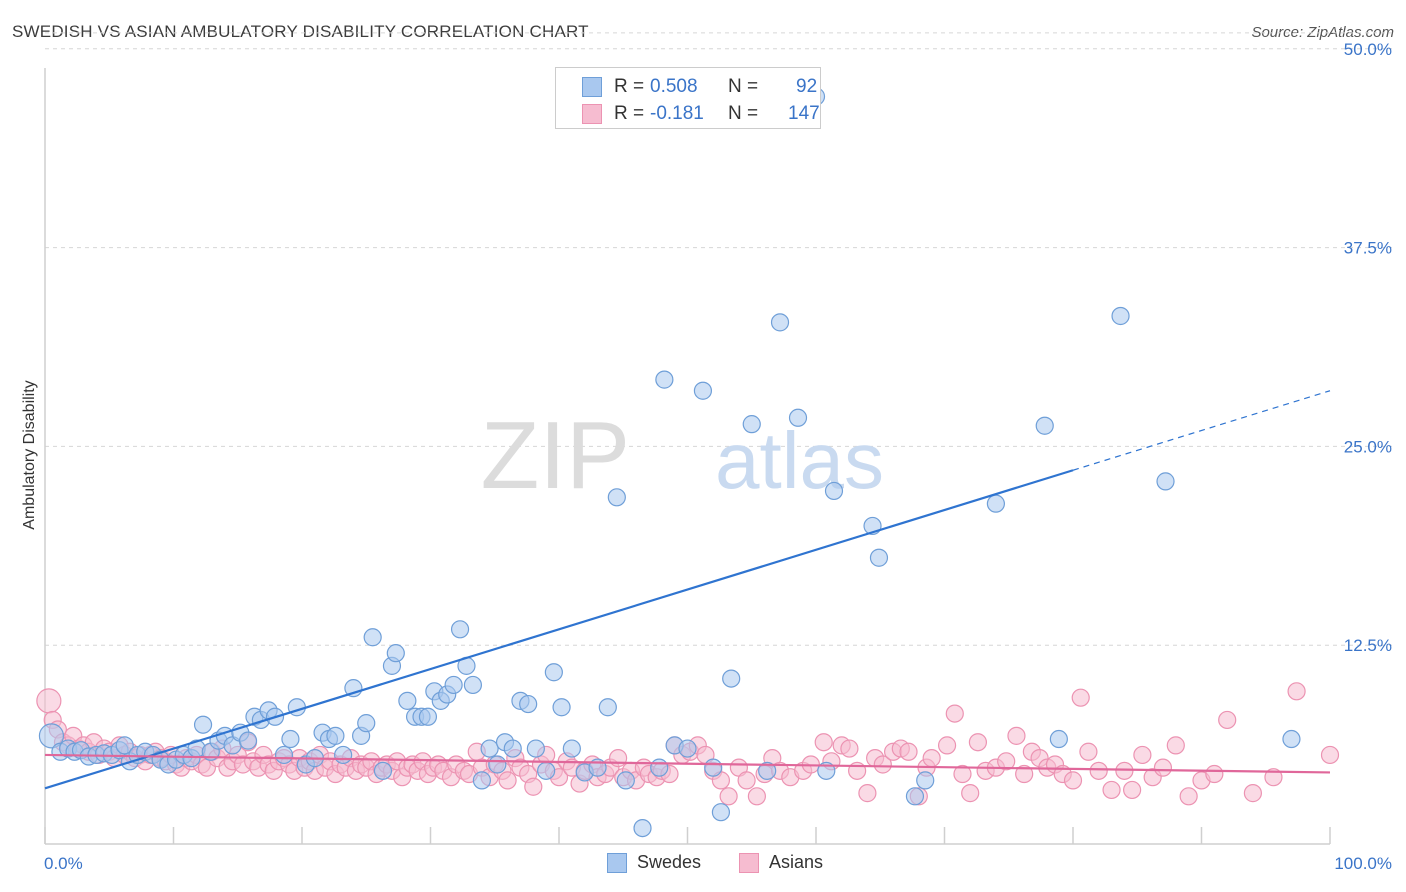 Image resolution: width=1406 pixels, height=892 pixels. I want to click on chart-source: Source: ZipAtlas.com, so click(1322, 32).